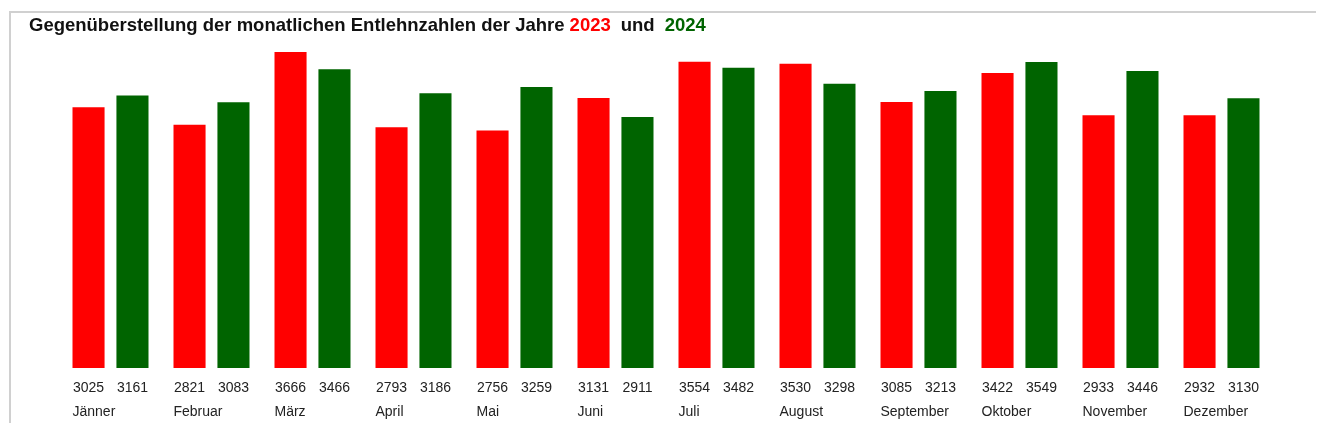  I want to click on text: 2023, so click(590, 24).